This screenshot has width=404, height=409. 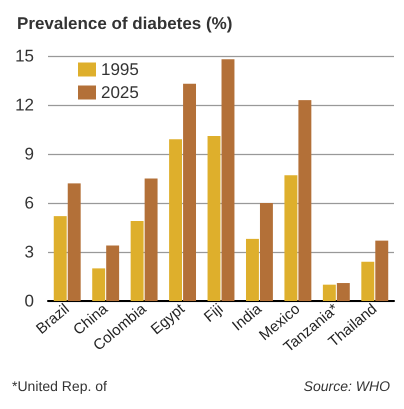 I want to click on legend-label: 1995, so click(x=120, y=69).